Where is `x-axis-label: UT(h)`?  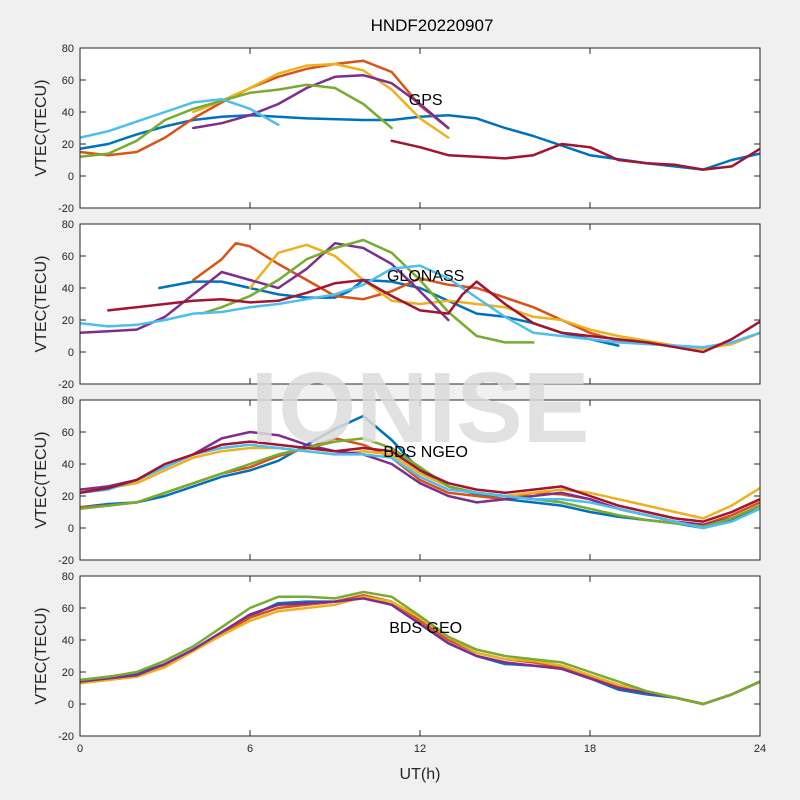 x-axis-label: UT(h) is located at coordinates (420, 774).